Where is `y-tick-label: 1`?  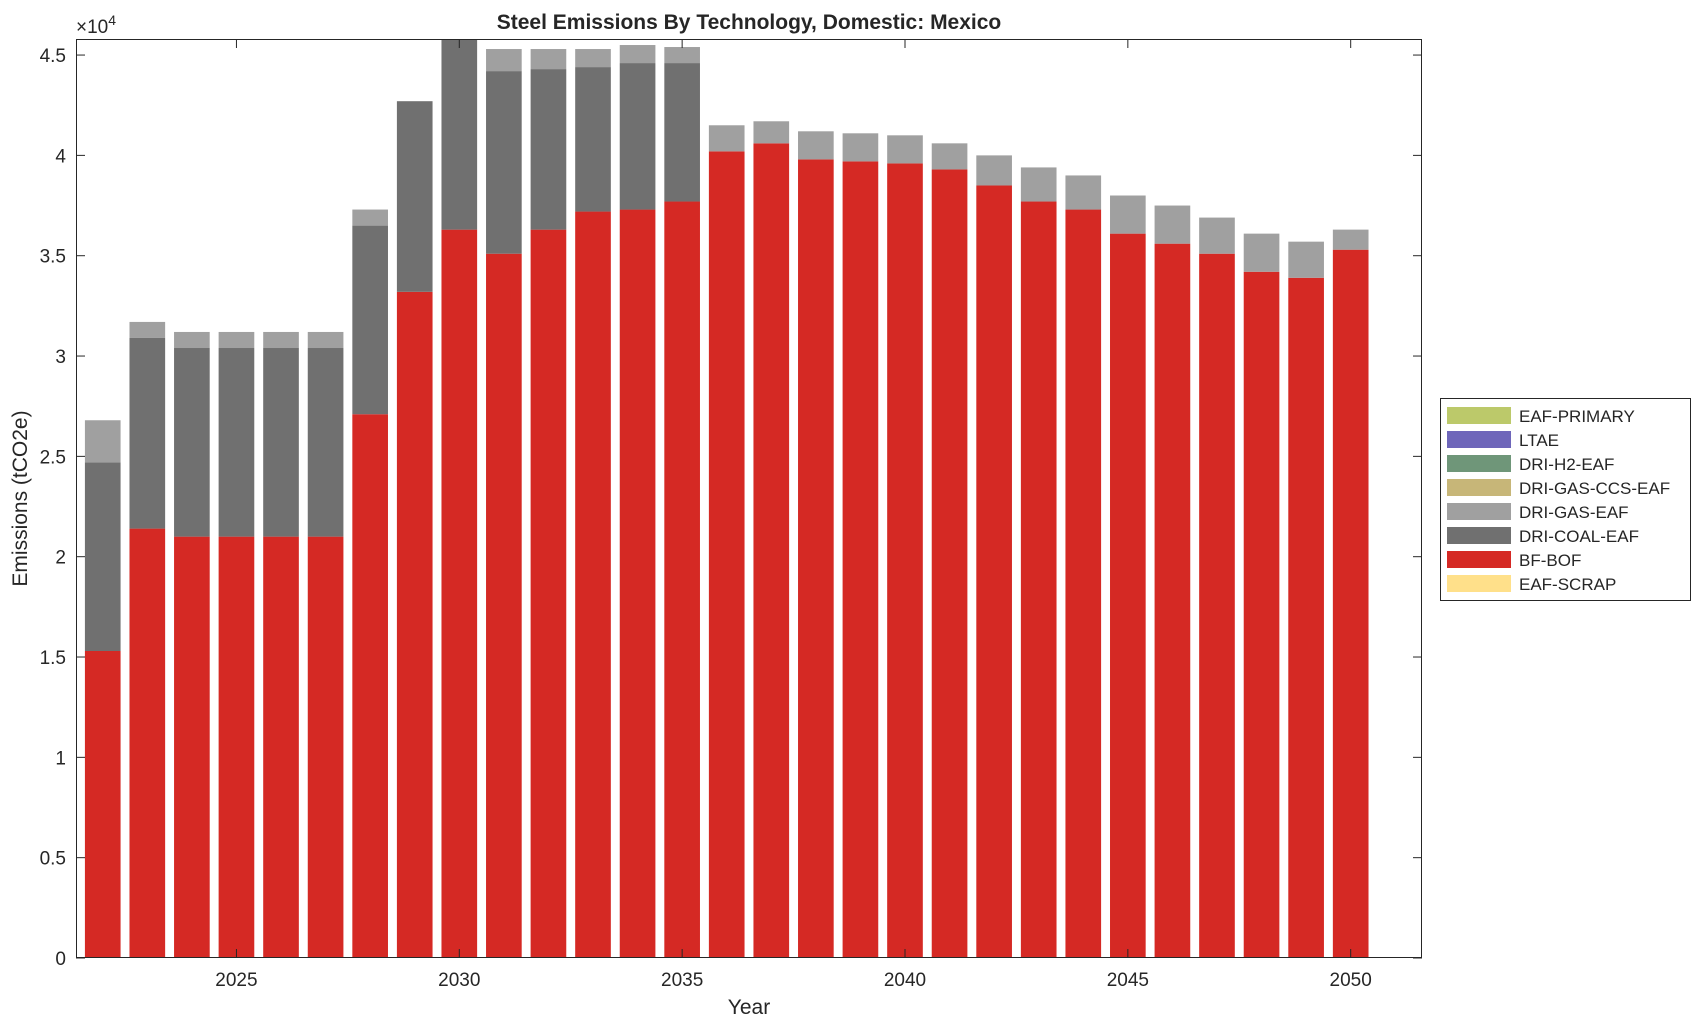
y-tick-label: 1 is located at coordinates (60, 758).